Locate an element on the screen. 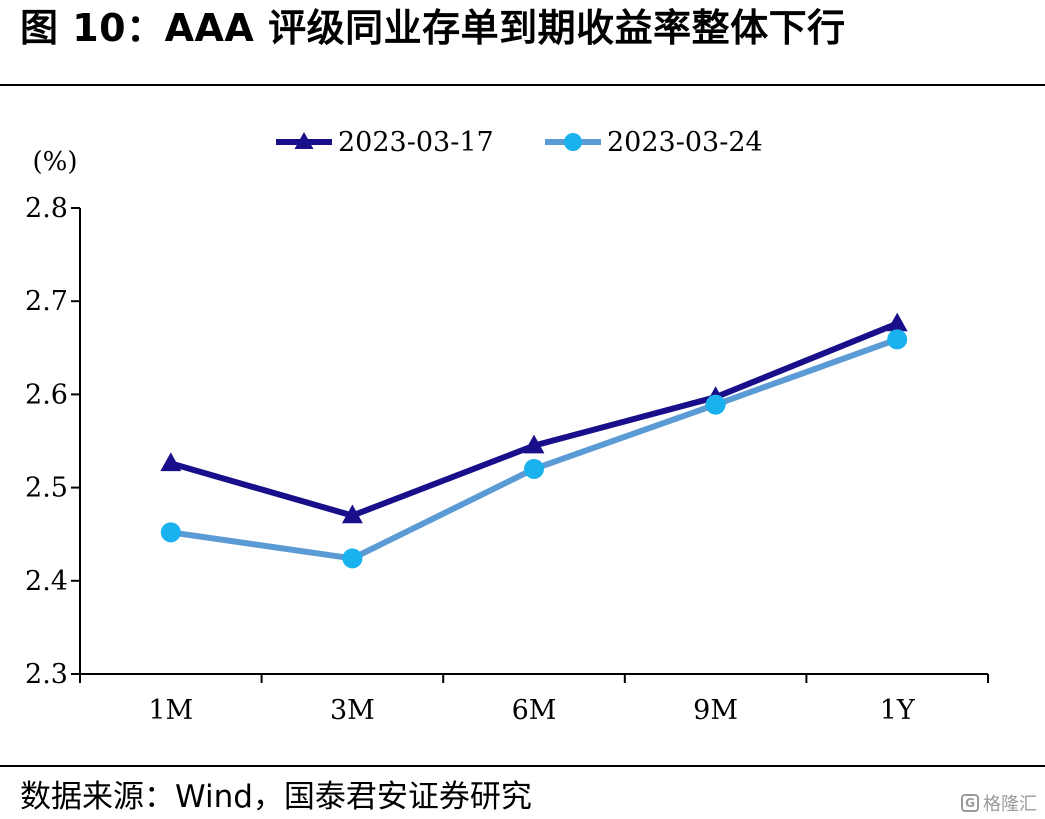  y-axis: 2.8 2.7 2.6 2.5 2.4 2.3 is located at coordinates (53, 441).